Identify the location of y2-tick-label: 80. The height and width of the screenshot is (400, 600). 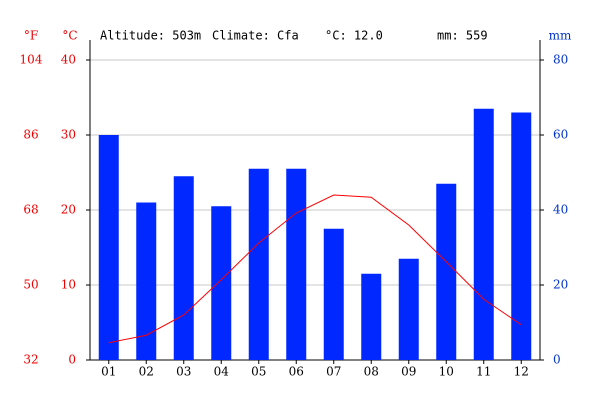
(560, 60).